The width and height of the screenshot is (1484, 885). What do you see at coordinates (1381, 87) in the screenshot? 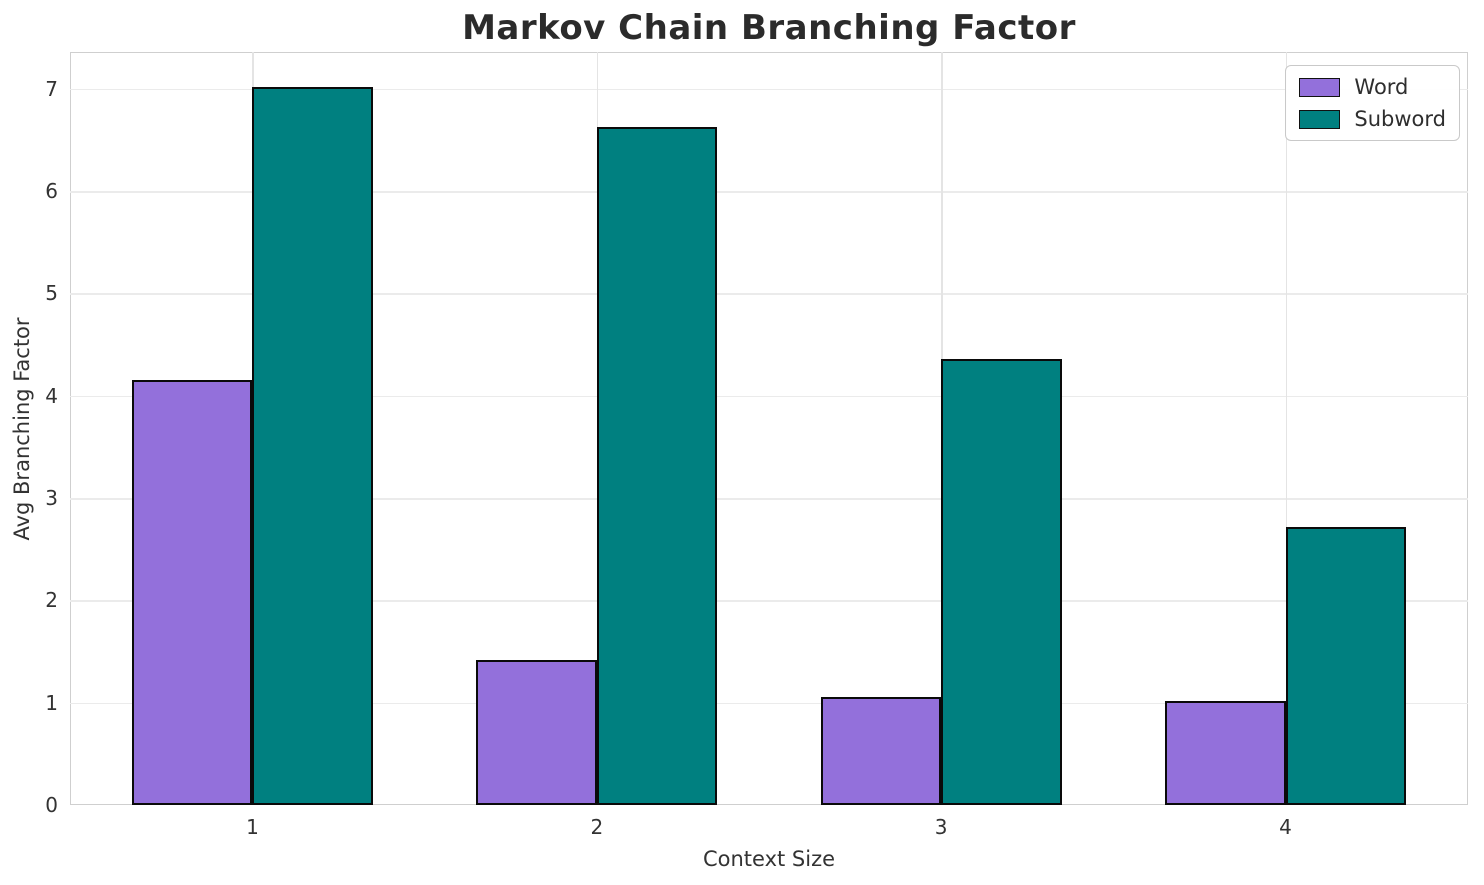
I see `legend-label-word: Word` at bounding box center [1381, 87].